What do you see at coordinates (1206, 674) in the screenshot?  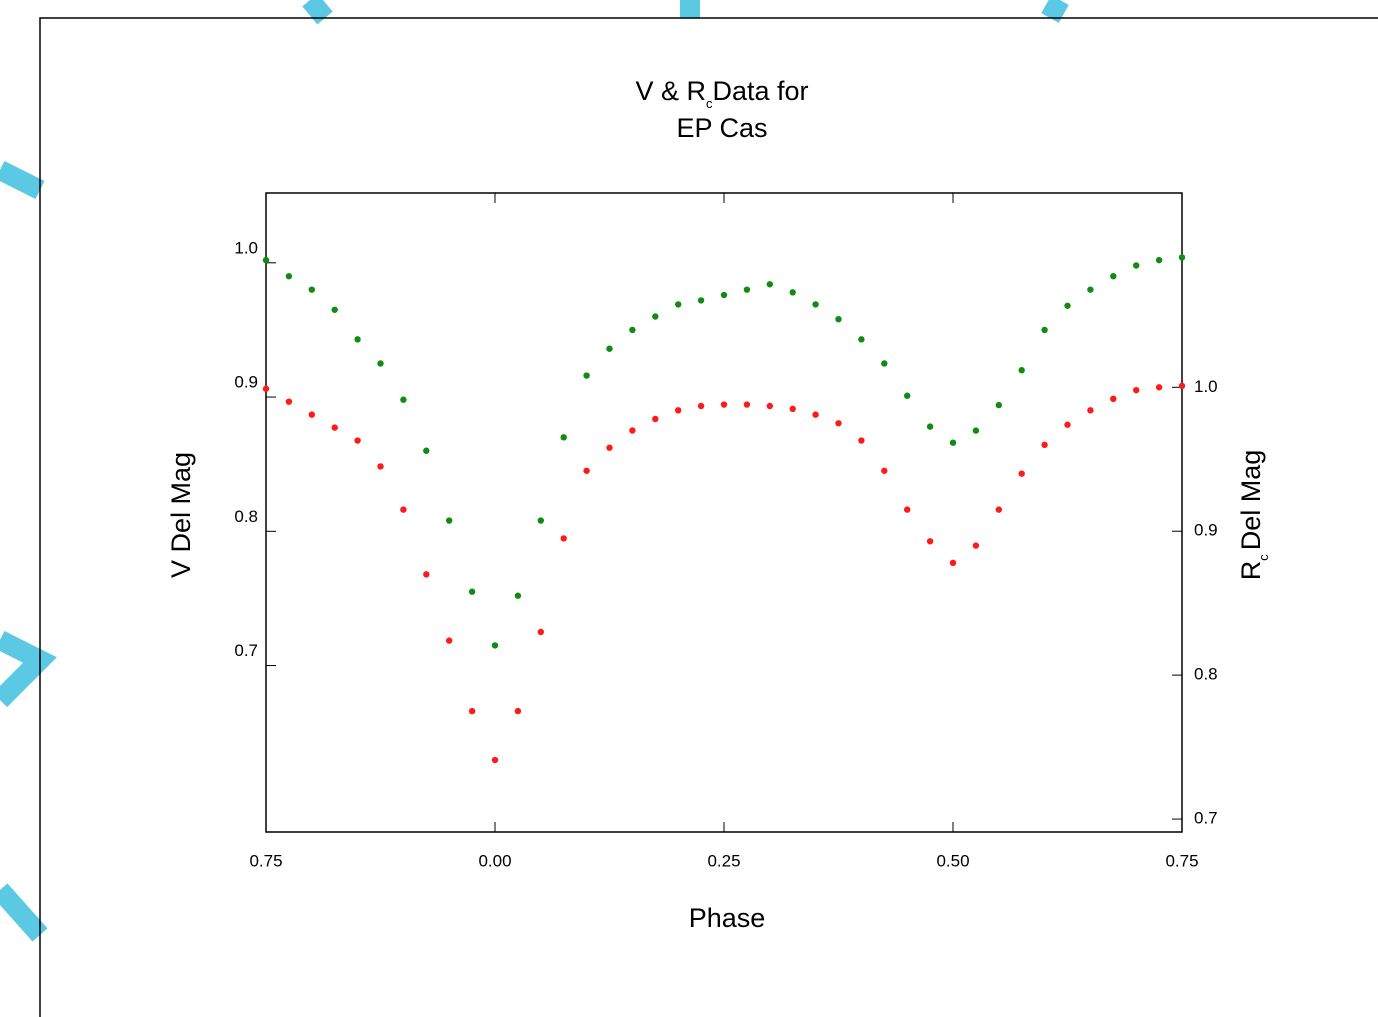 I see `y2-tick-label: 0.8` at bounding box center [1206, 674].